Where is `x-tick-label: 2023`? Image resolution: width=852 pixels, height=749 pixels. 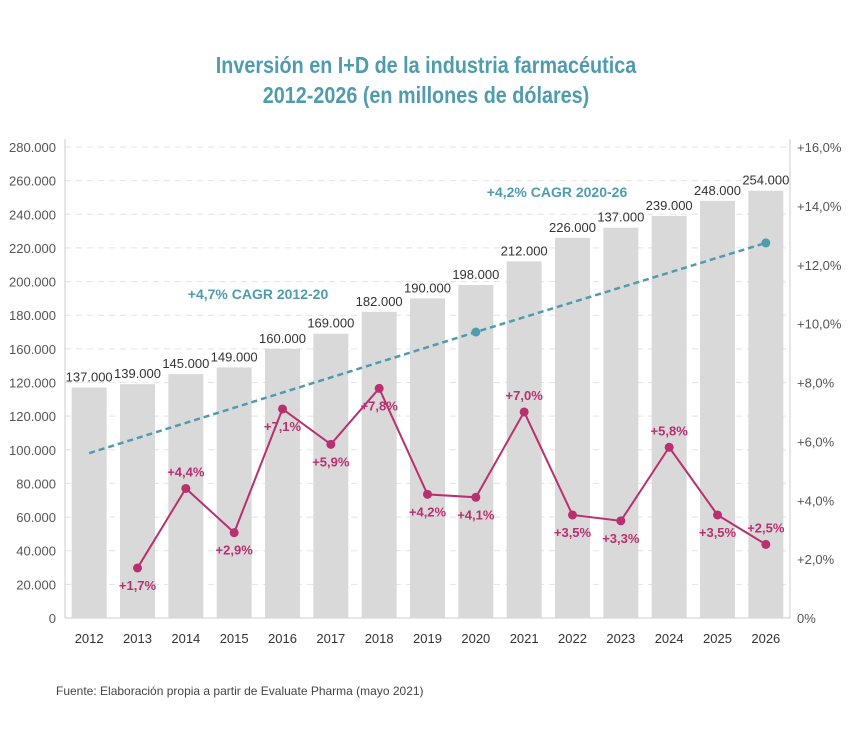 x-tick-label: 2023 is located at coordinates (620, 638).